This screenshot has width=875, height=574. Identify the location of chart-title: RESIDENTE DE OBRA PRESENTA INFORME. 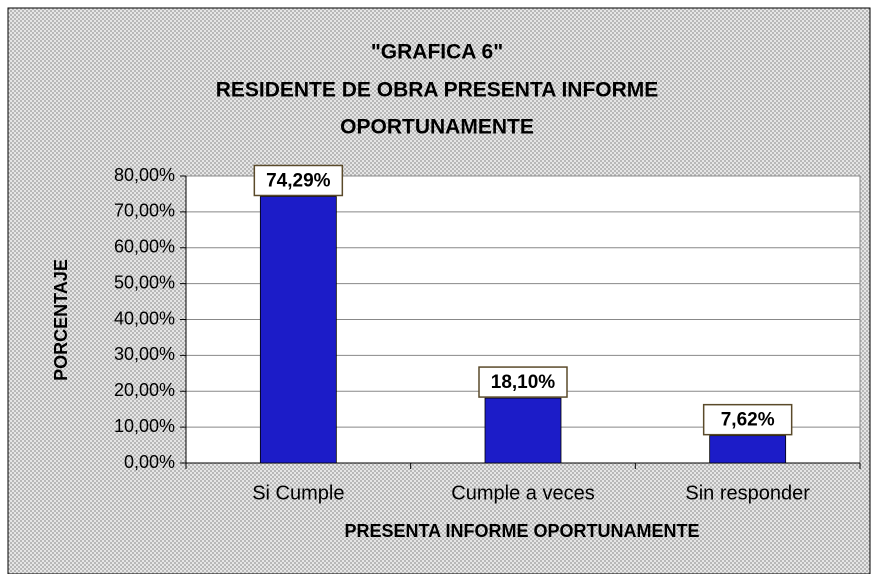
(437, 90).